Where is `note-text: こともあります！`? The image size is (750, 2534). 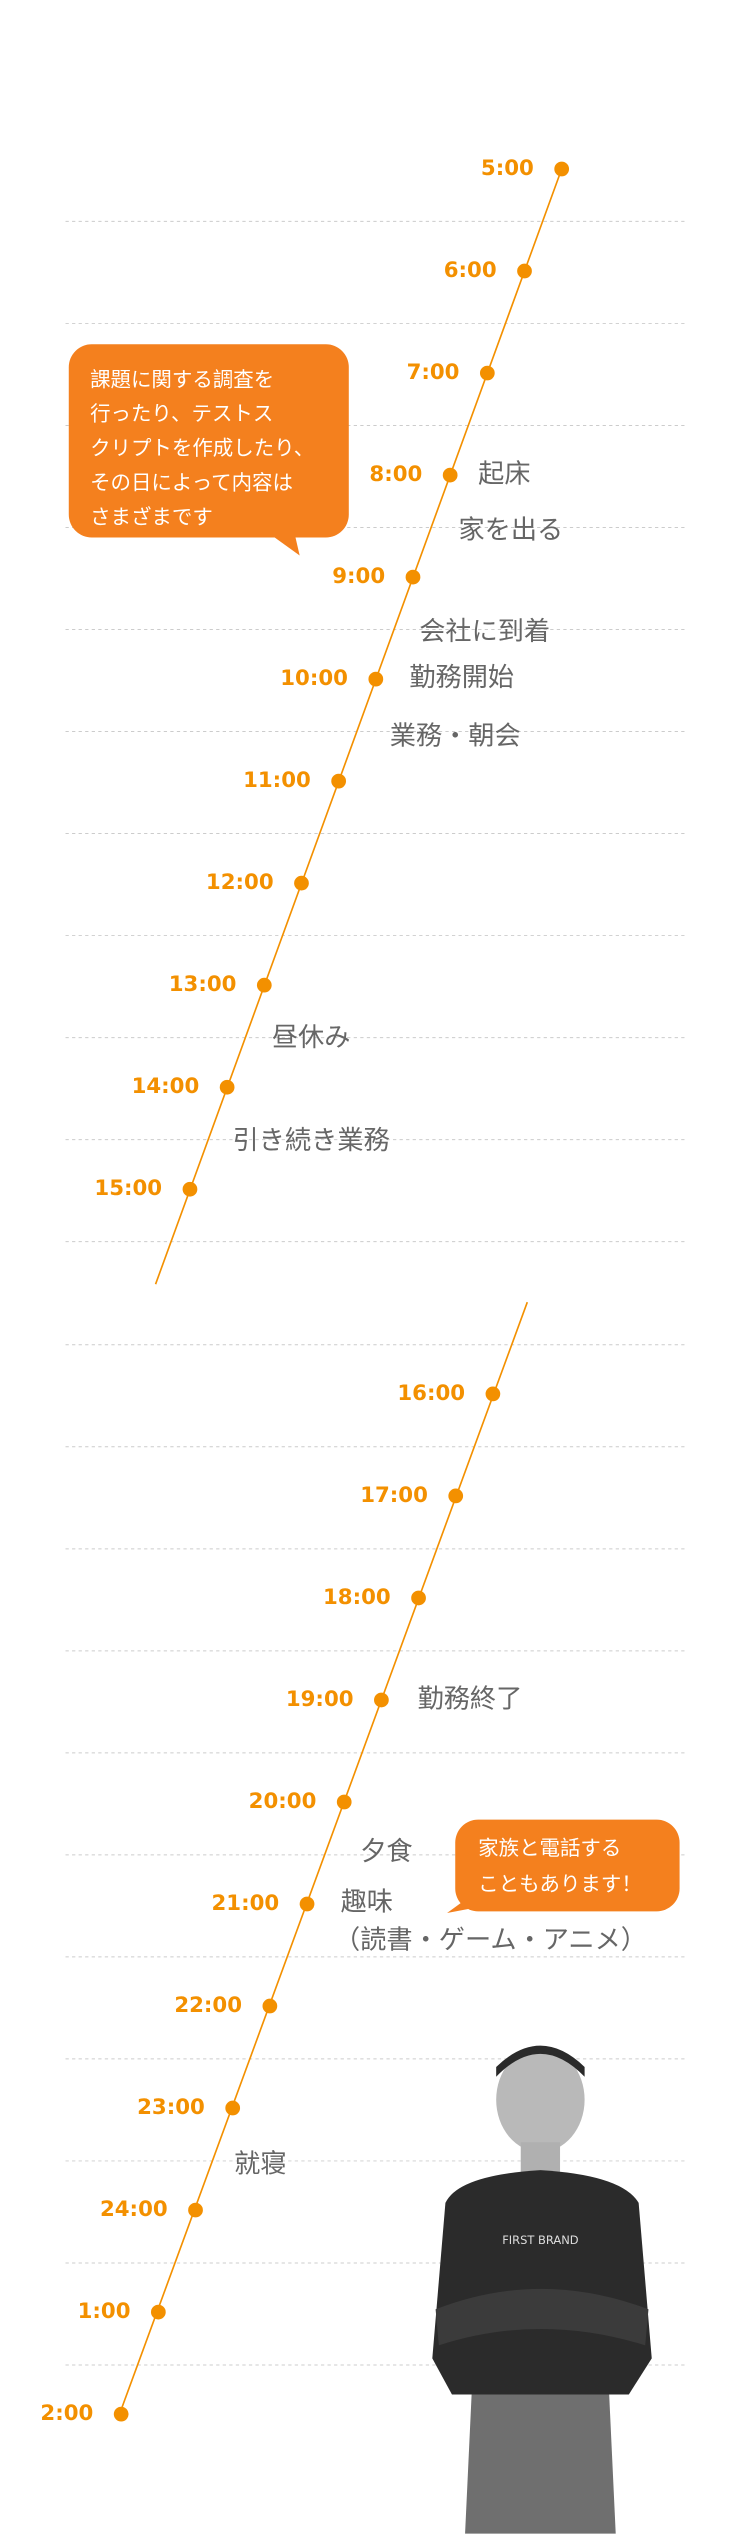 note-text: こともあります！ is located at coordinates (560, 1884).